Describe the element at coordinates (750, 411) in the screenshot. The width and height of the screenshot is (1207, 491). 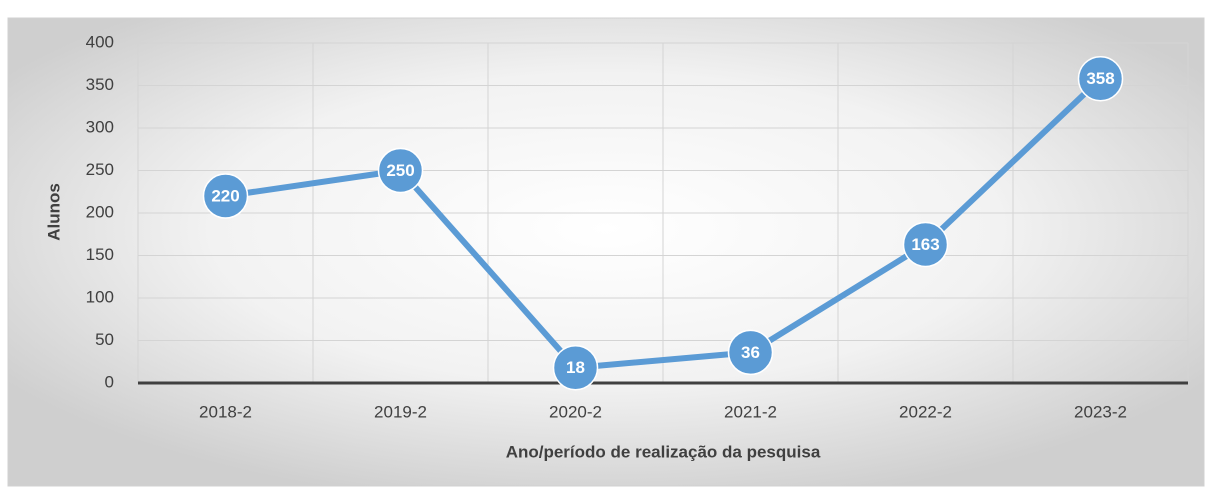
I see `x-tick-label: 2021-2` at that location.